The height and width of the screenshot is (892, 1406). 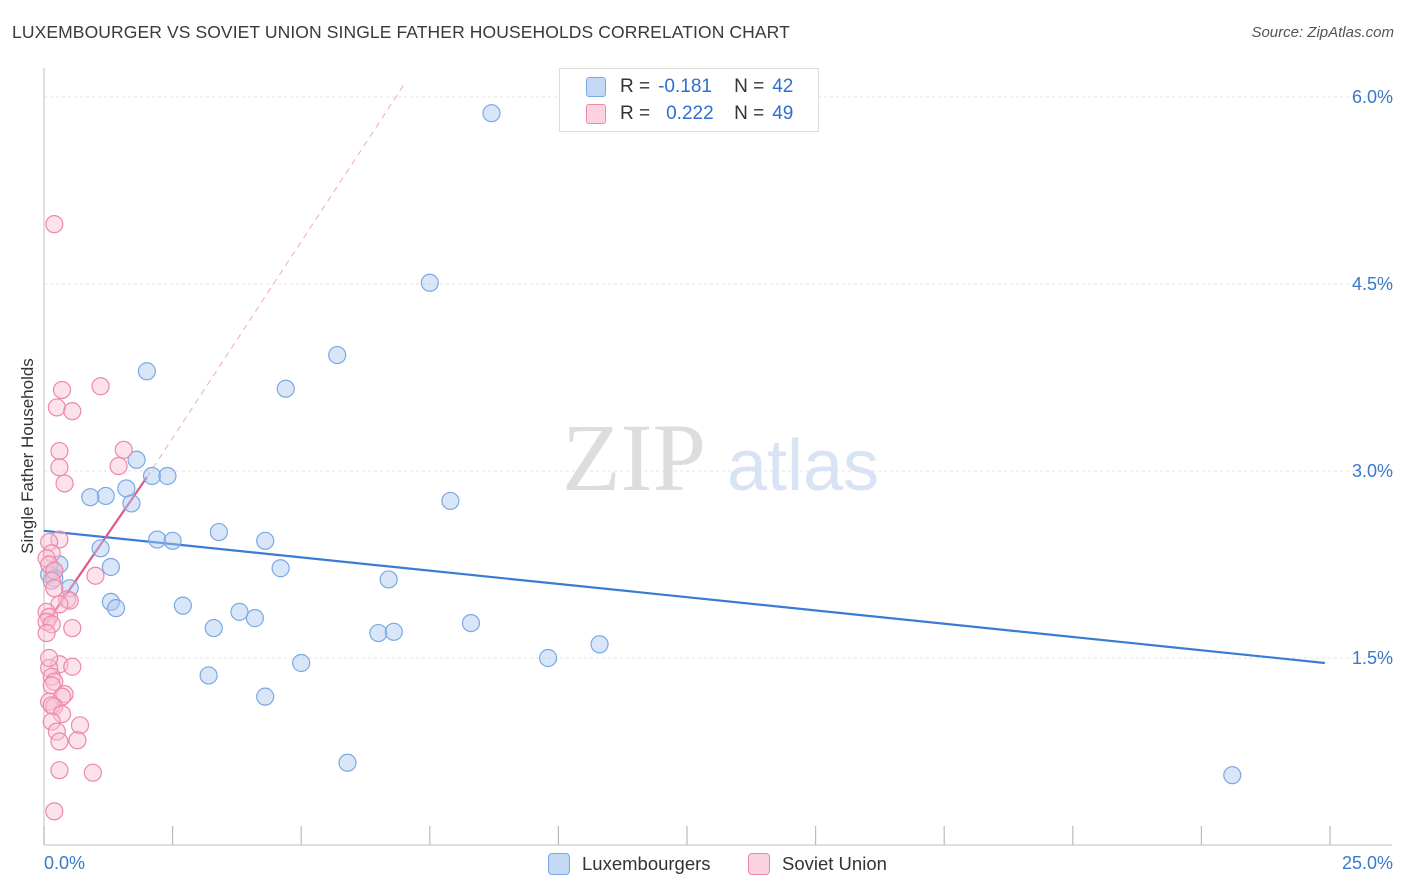 I want to click on legend-swatch-blue, so click(x=596, y=87).